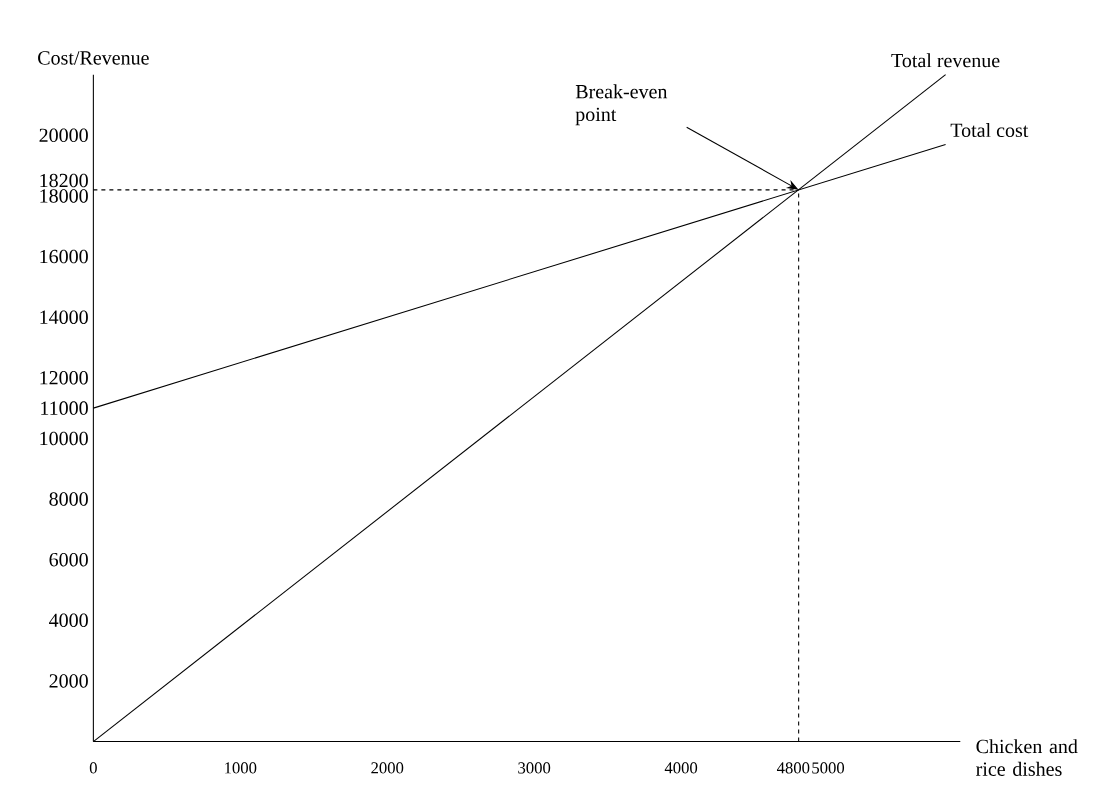 The image size is (1115, 808). I want to click on y-tick-label: 14000, so click(64, 317).